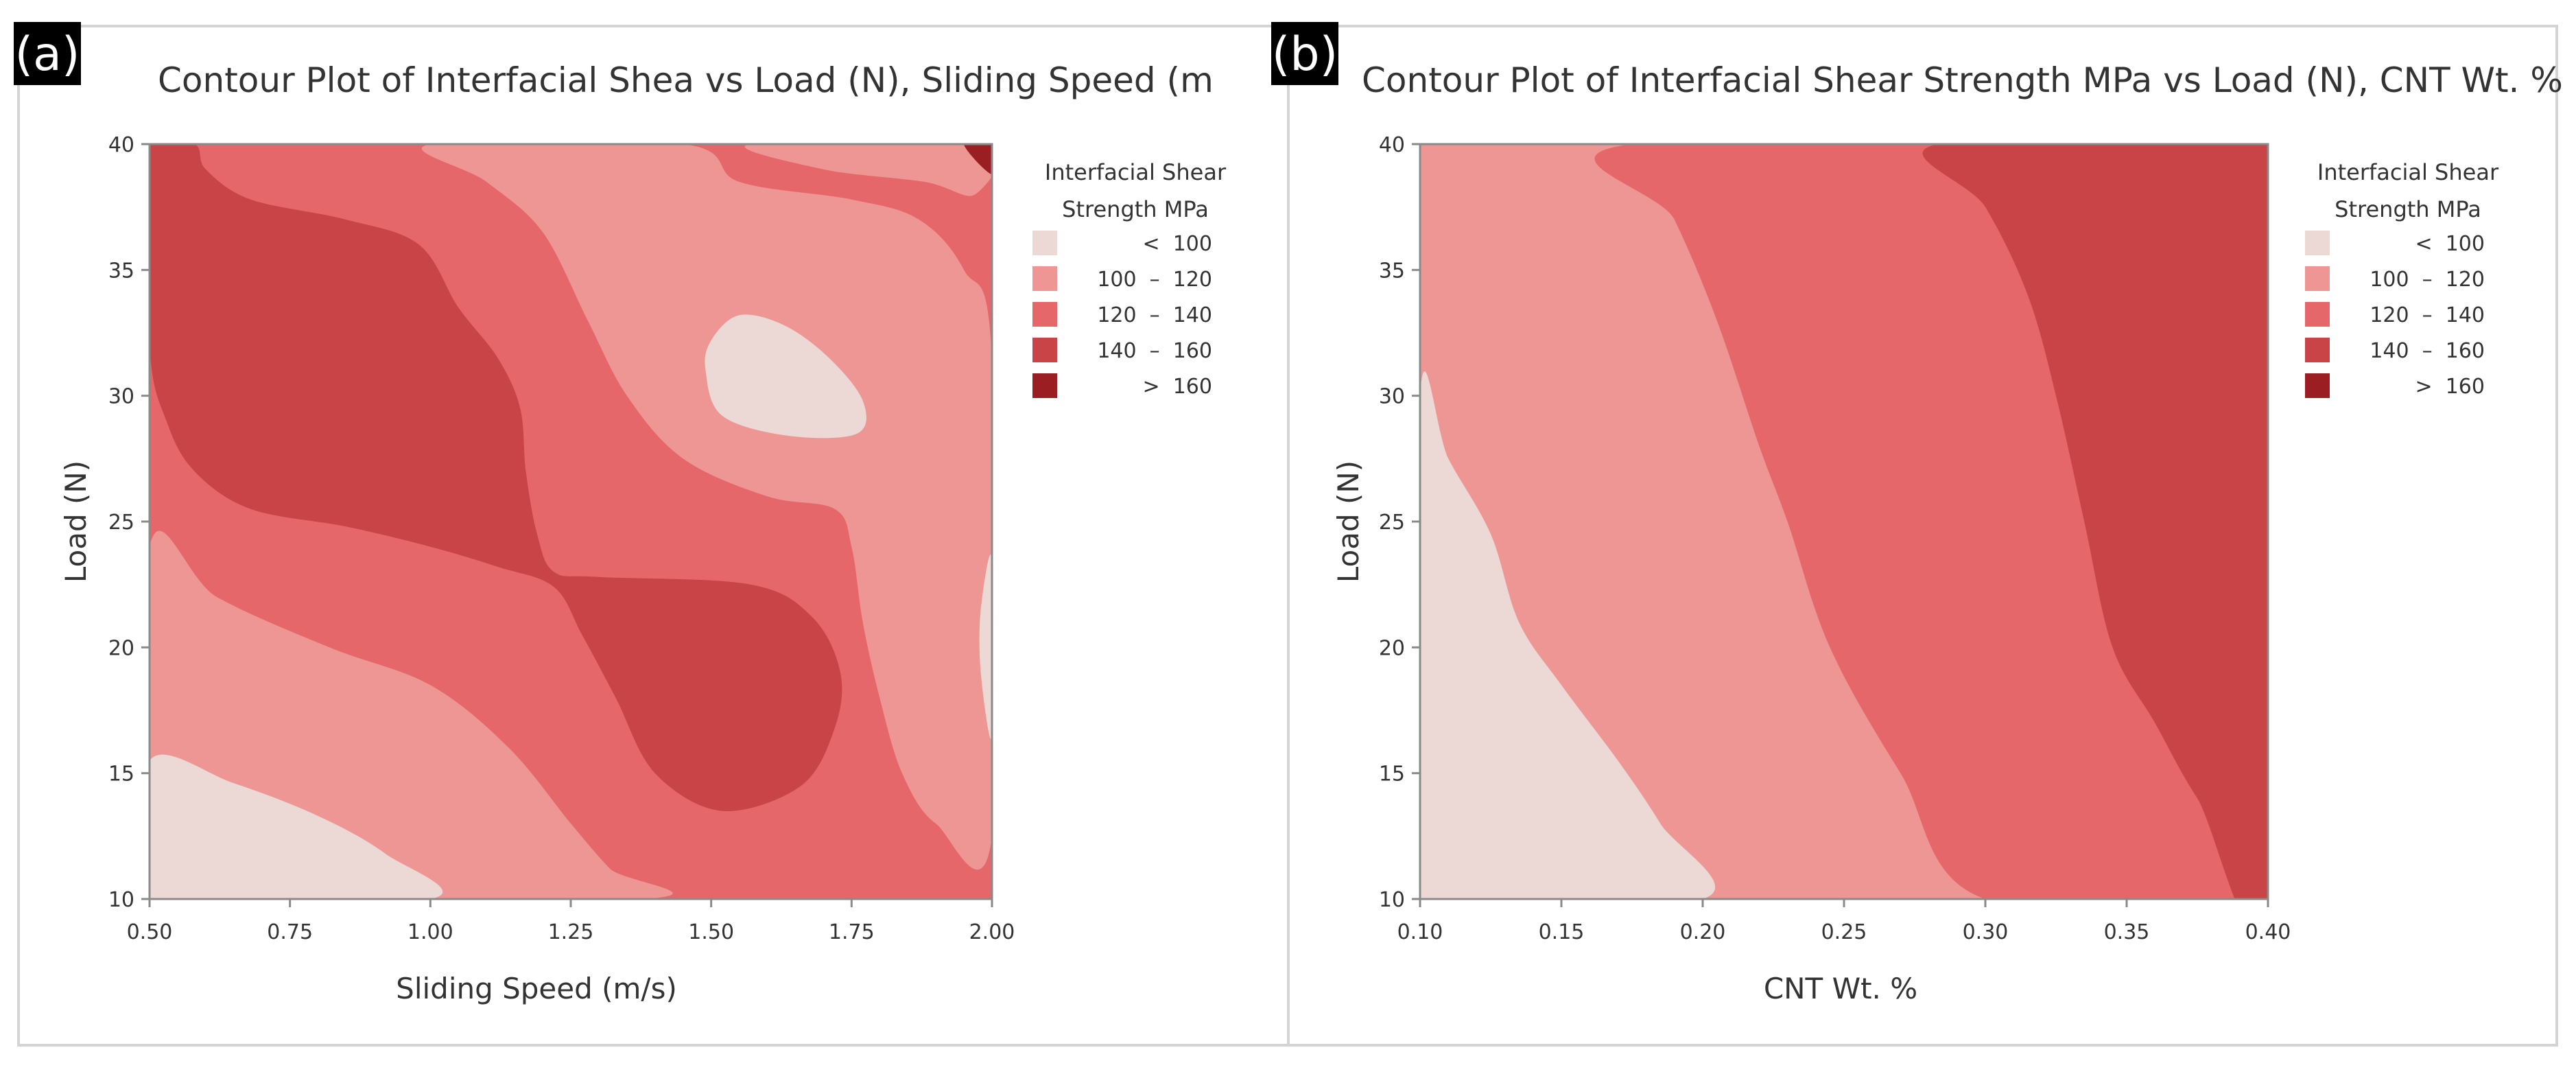 The image size is (2576, 1074). I want to click on x-tick-label-a-5: 1.75, so click(852, 932).